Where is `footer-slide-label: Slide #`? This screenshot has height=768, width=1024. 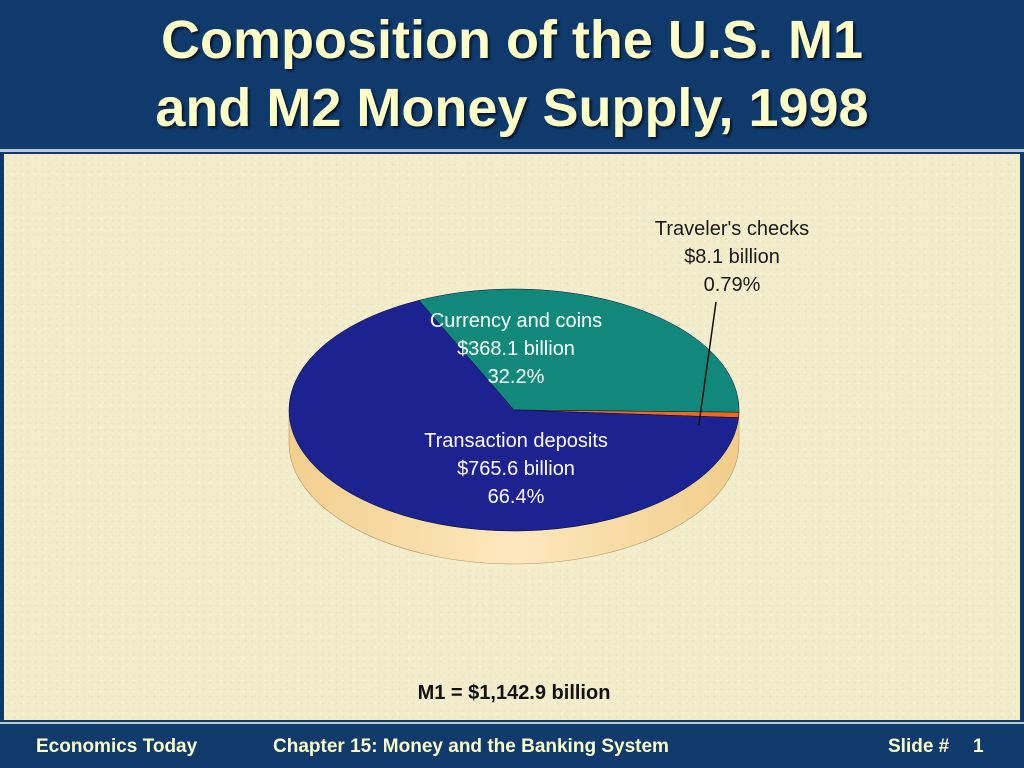
footer-slide-label: Slide # is located at coordinates (919, 746).